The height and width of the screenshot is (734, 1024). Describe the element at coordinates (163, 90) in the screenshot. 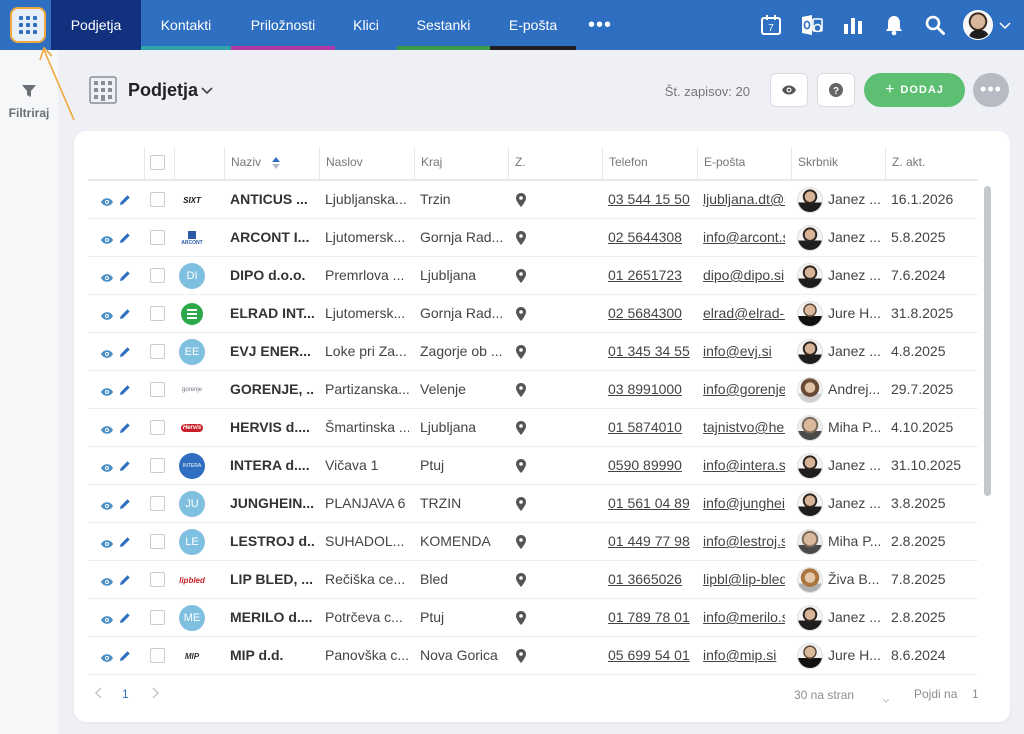

I see `page-title: Podjetja` at that location.